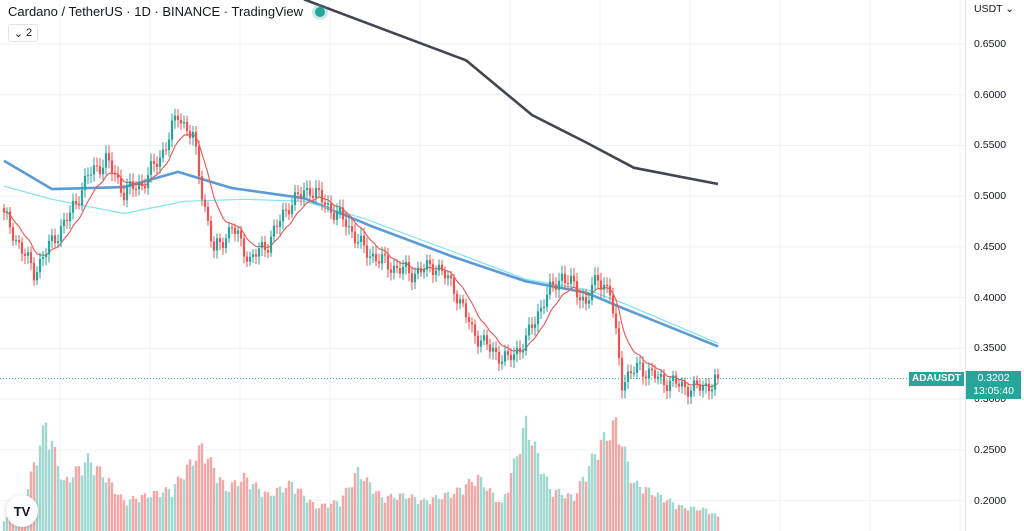  Describe the element at coordinates (990, 297) in the screenshot. I see `price-tick-label: 0.4000` at that location.